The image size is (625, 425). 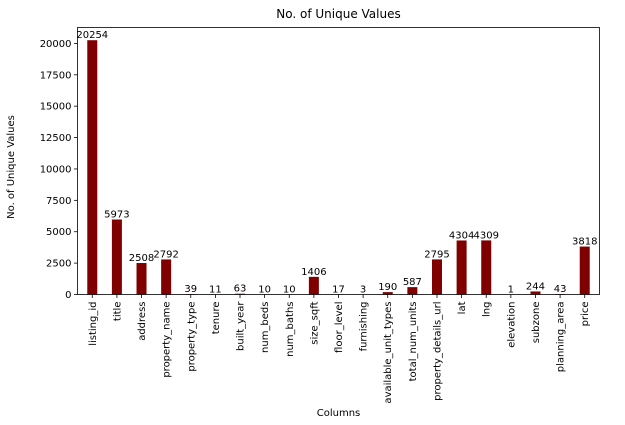 What do you see at coordinates (413, 342) in the screenshot?
I see `x-tick-label: total_num_units` at bounding box center [413, 342].